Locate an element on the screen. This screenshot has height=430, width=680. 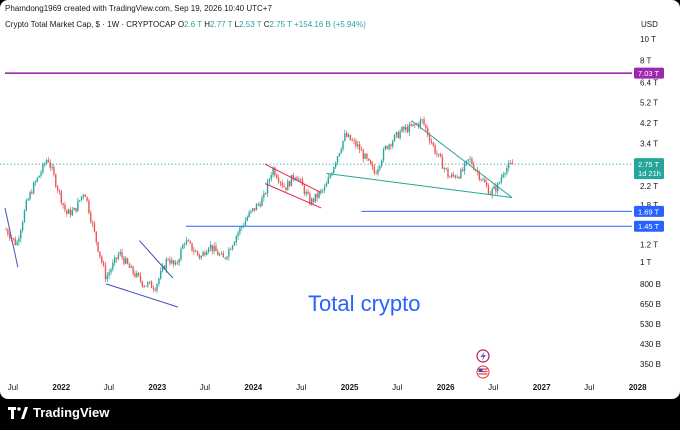
time-tick-label: 2027 is located at coordinates (542, 387).